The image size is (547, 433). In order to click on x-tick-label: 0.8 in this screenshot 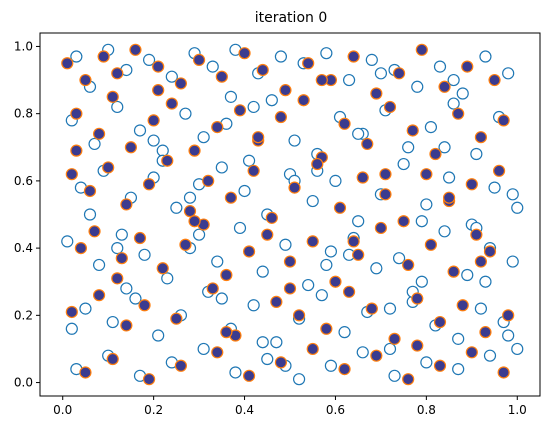, I will do `click(426, 410)`.